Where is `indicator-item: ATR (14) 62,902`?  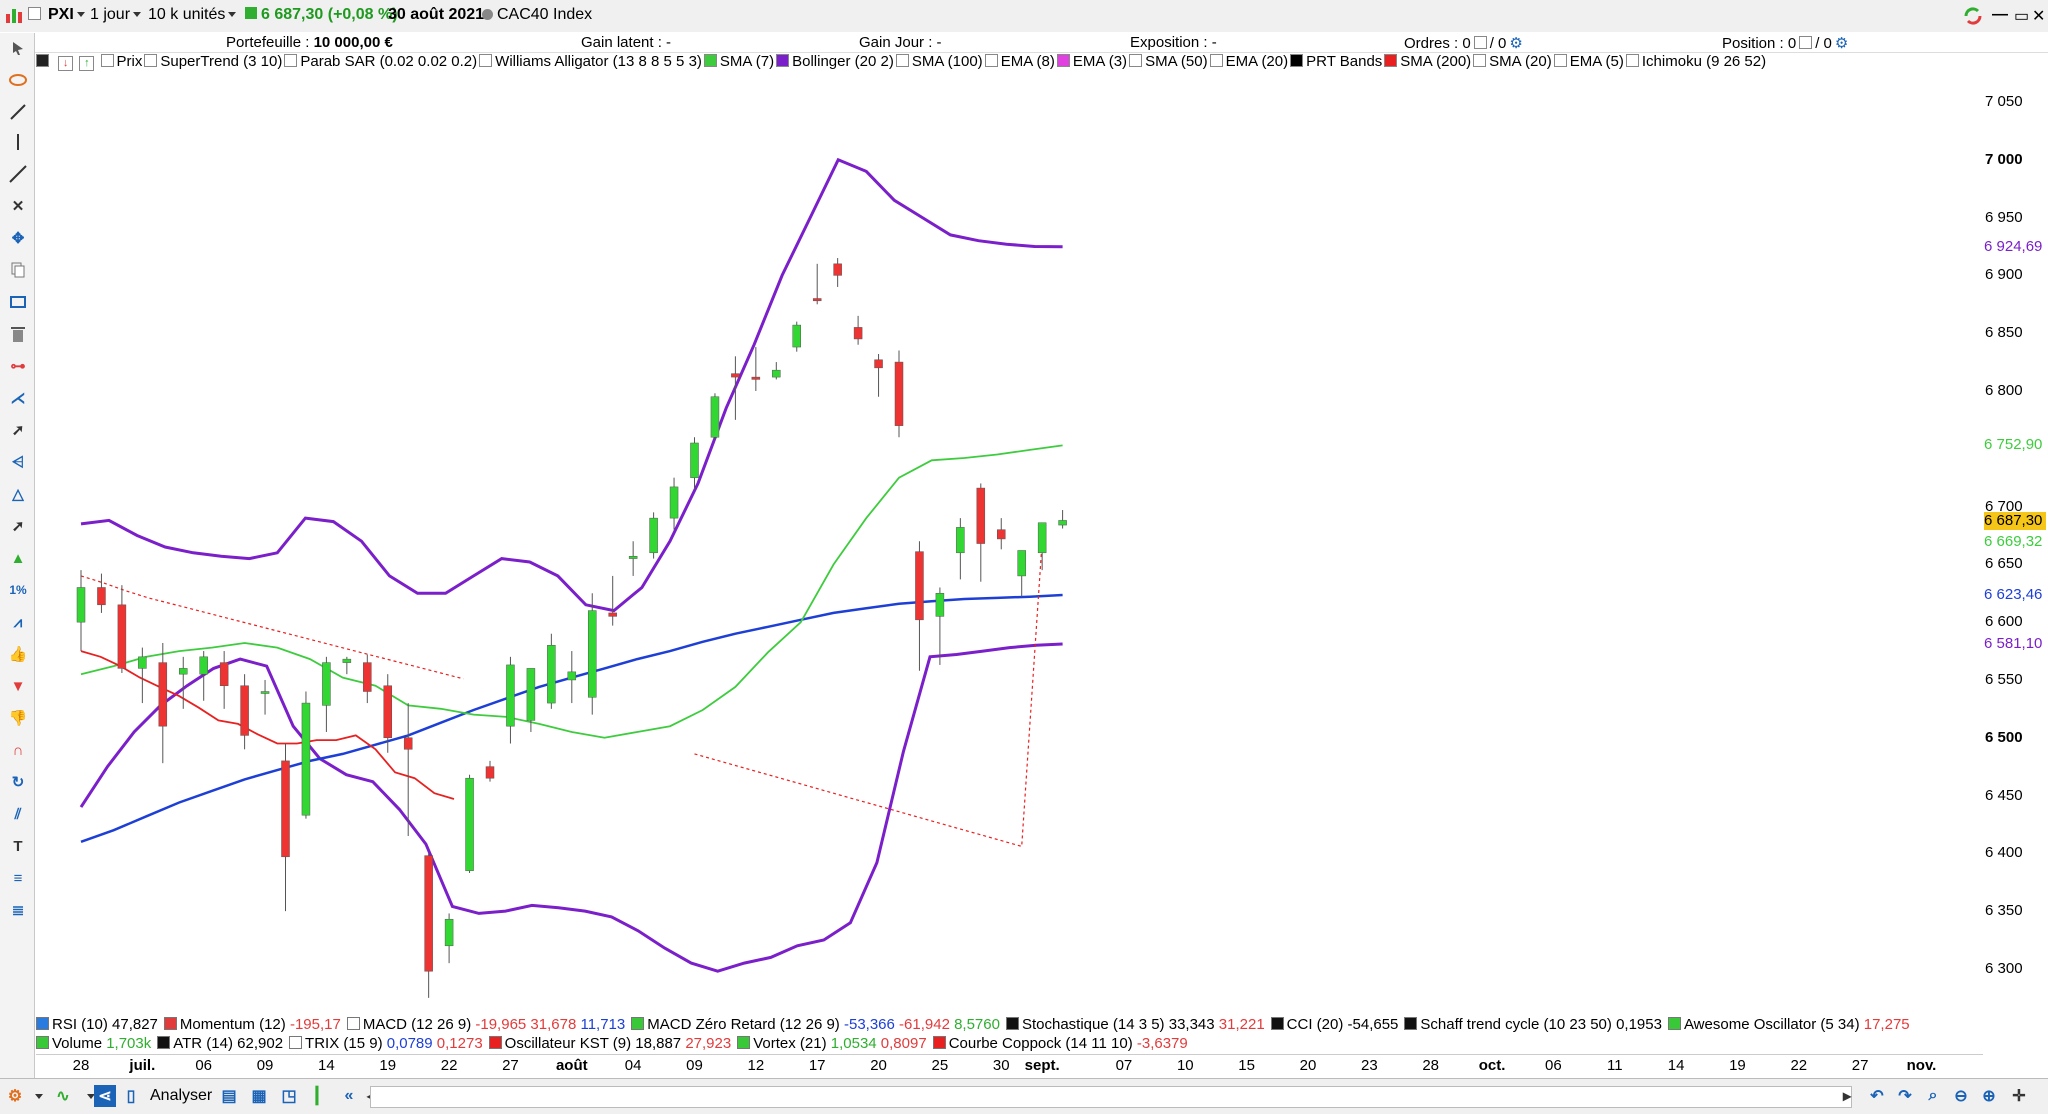
indicator-item: ATR (14) 62,902 is located at coordinates (220, 1043).